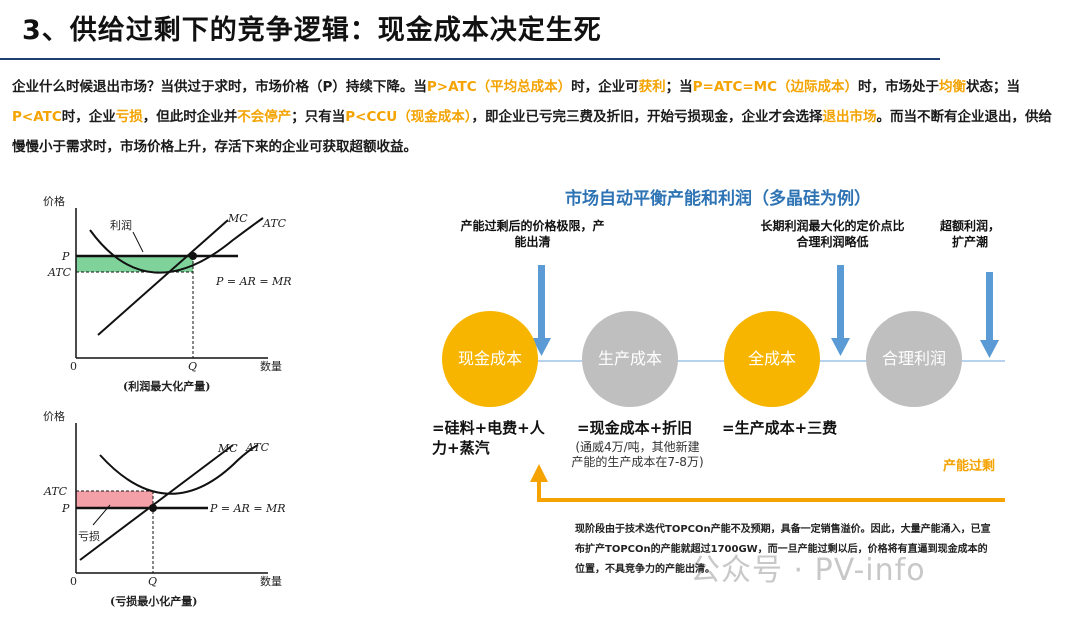 The image size is (1080, 617). What do you see at coordinates (318, 117) in the screenshot?
I see `intro-text: ；只有当` at bounding box center [318, 117].